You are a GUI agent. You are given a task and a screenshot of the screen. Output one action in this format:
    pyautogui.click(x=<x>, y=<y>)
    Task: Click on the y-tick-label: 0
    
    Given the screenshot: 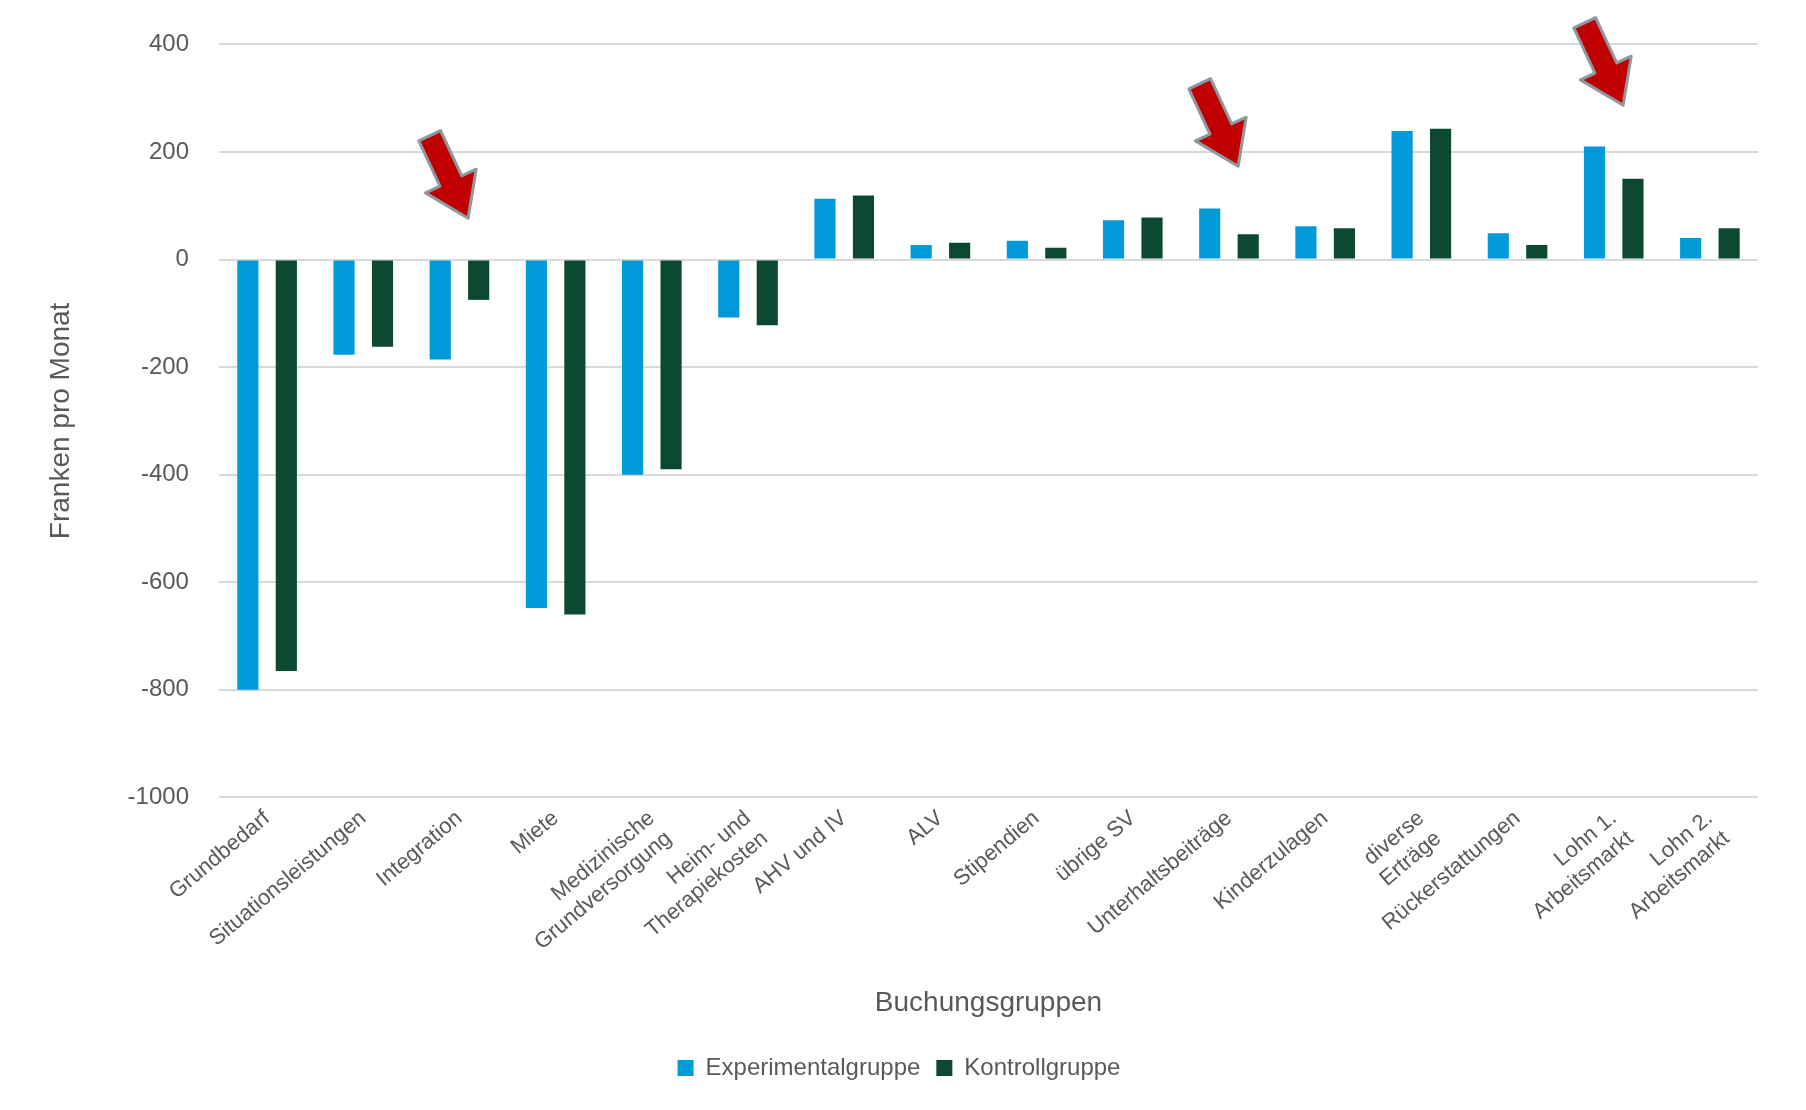 What is the action you would take?
    pyautogui.click(x=182, y=258)
    